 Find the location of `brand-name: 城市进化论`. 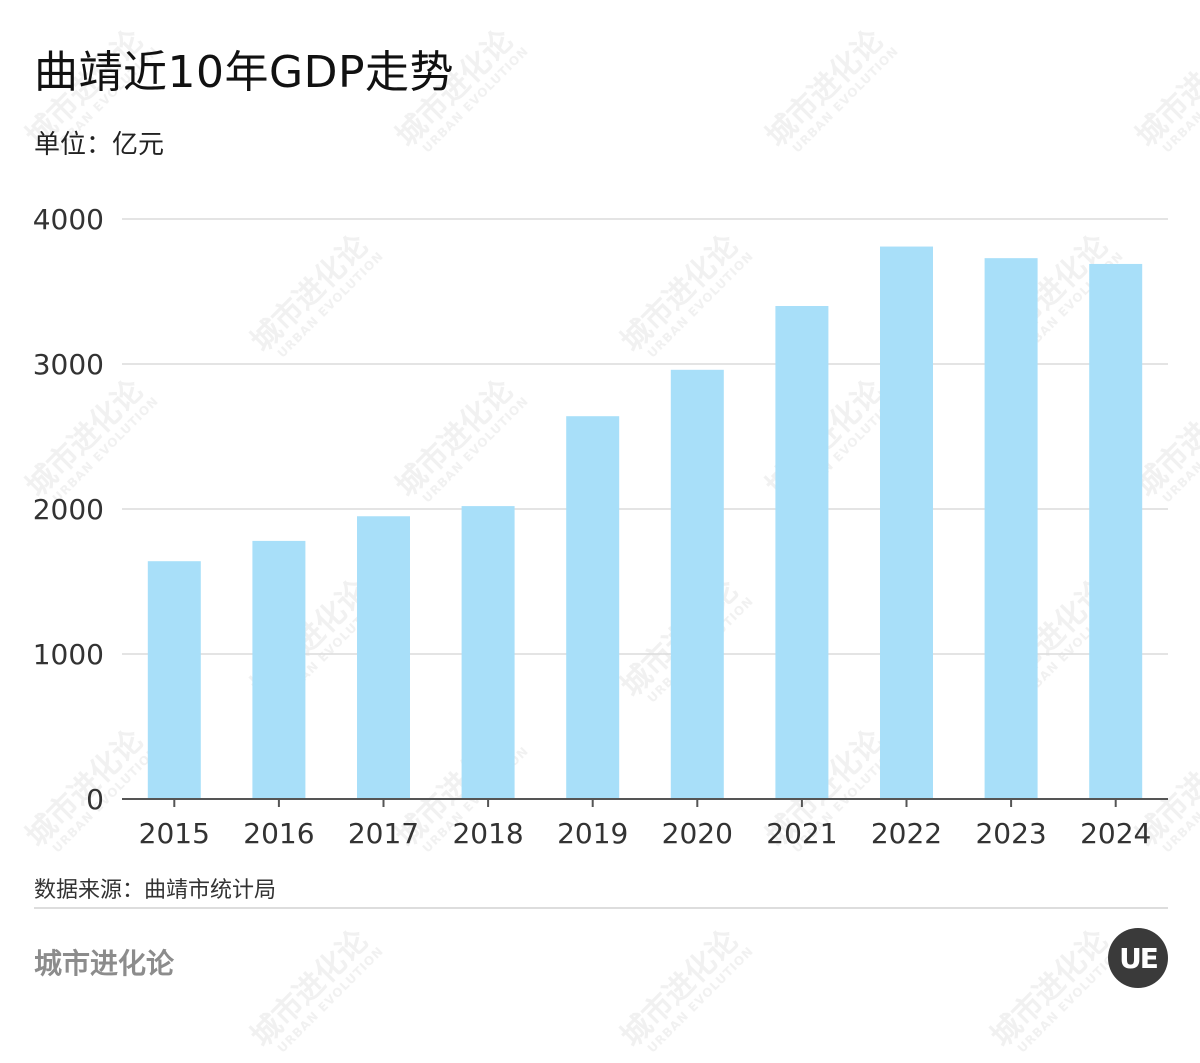

brand-name: 城市进化论 is located at coordinates (104, 963).